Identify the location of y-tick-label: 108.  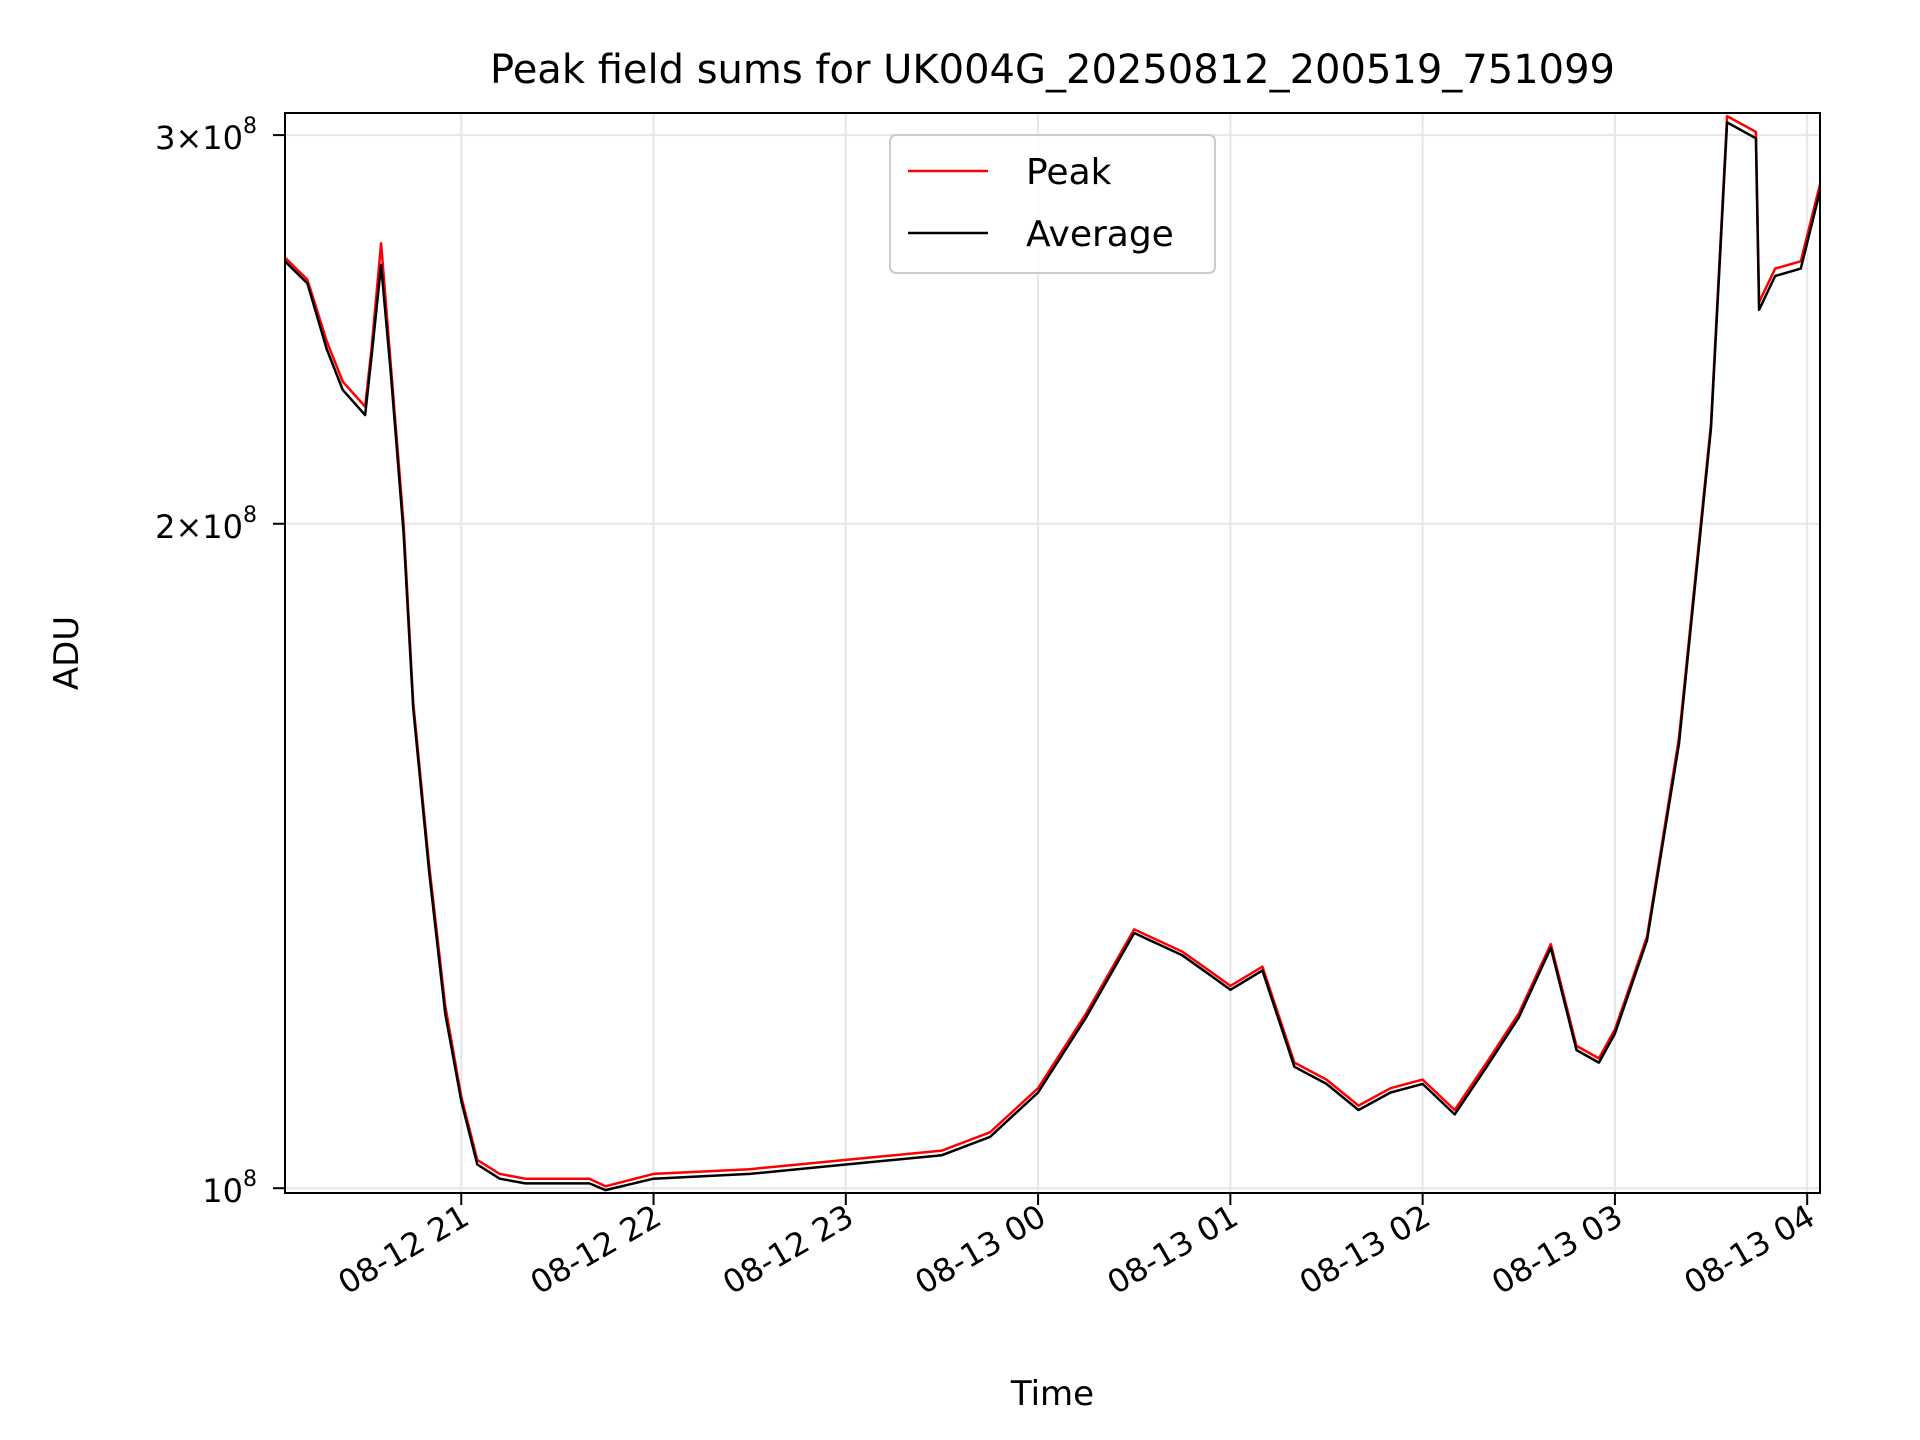
(229, 1188).